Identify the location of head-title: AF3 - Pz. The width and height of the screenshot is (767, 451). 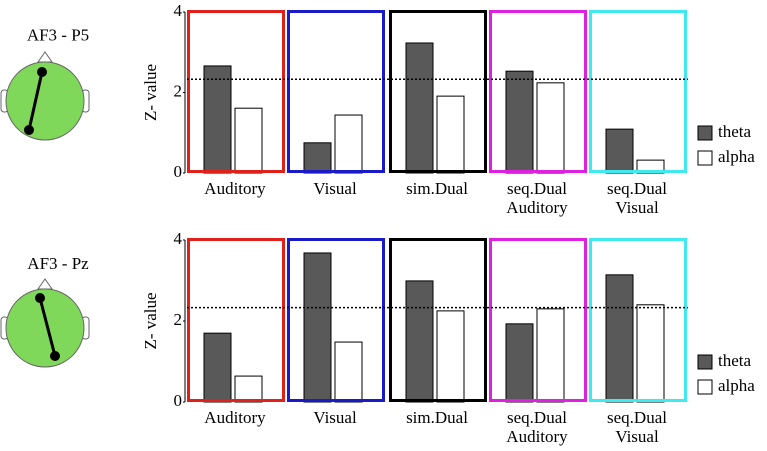
(58, 263).